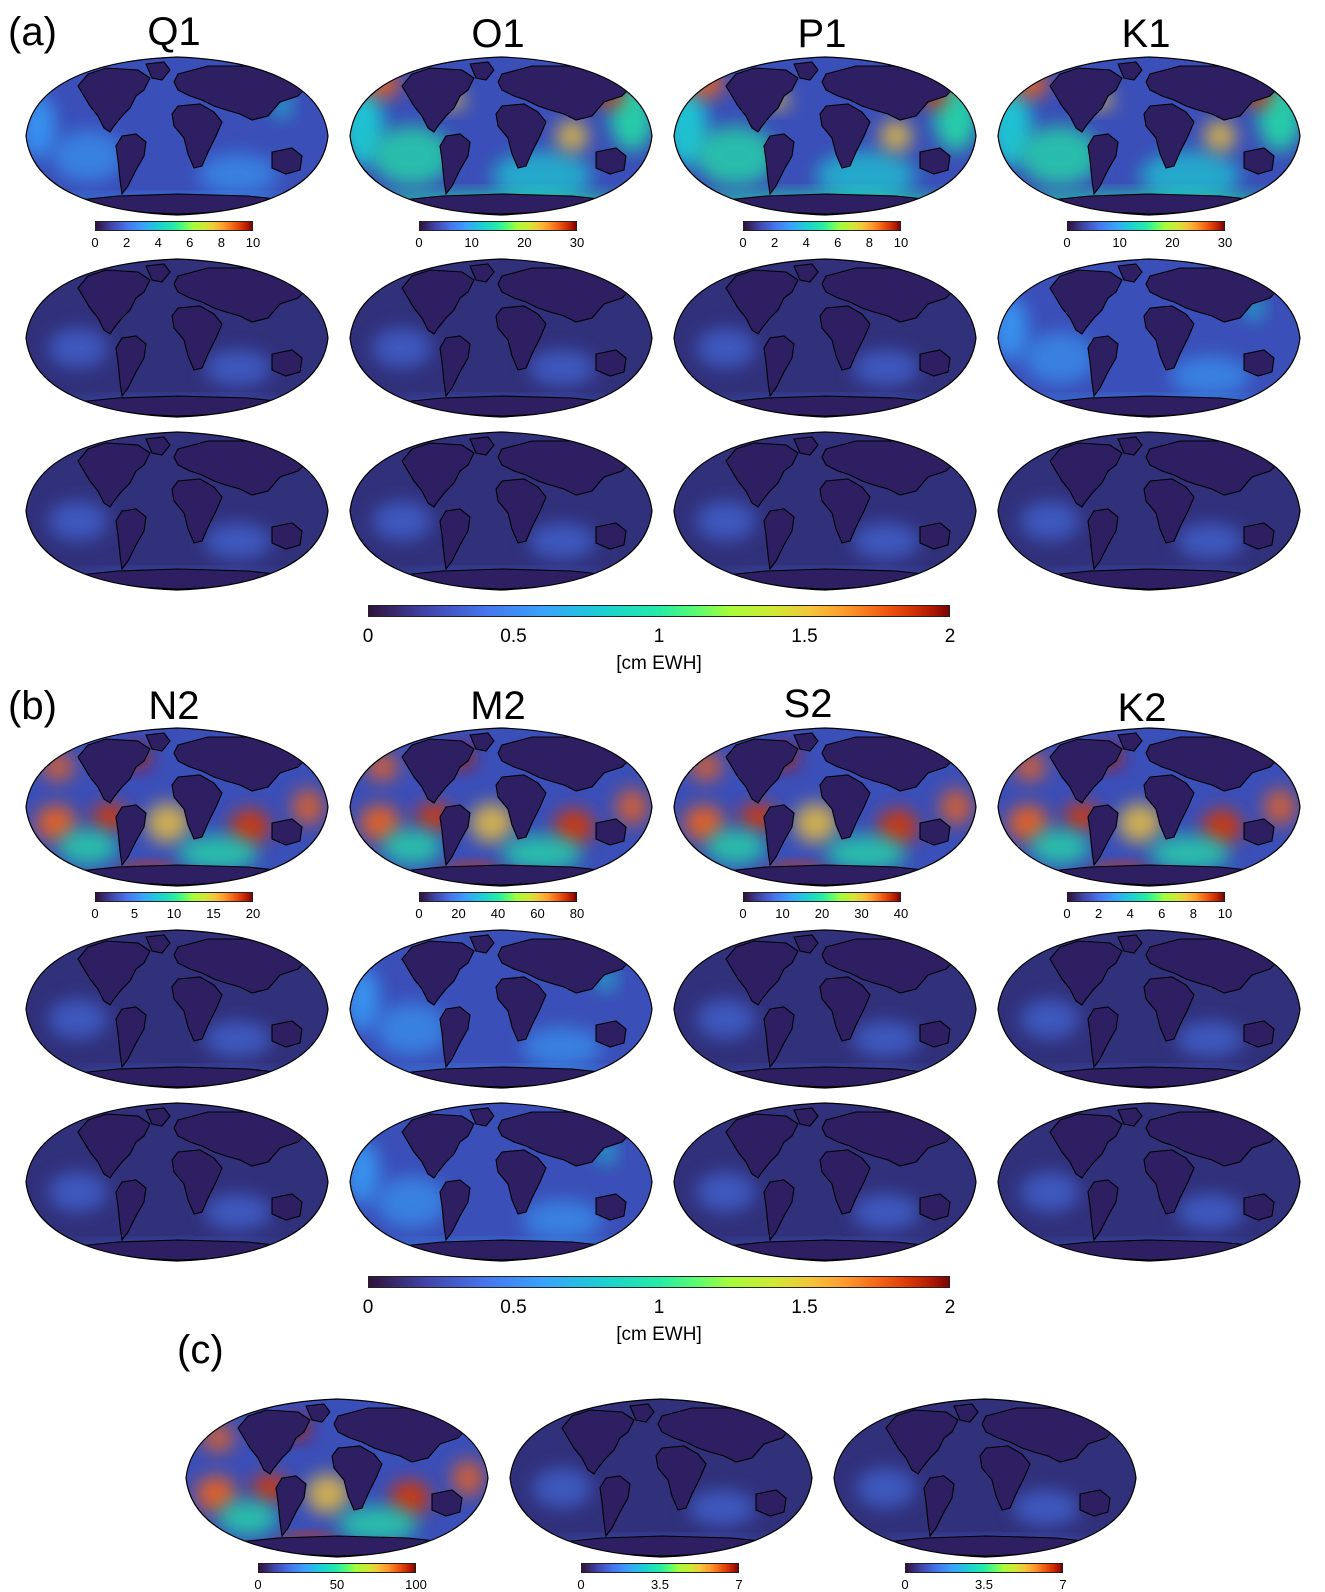 This screenshot has width=1325, height=1592. I want to click on colorbar-b3-tick: 2, so click(1098, 913).